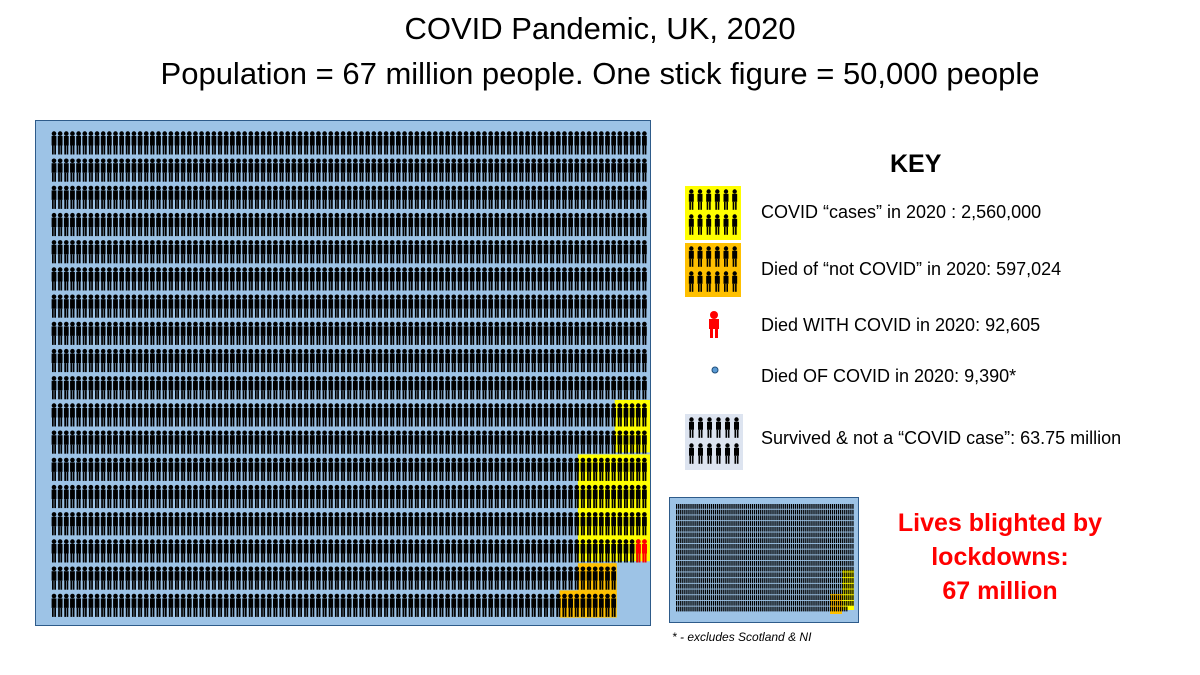 This screenshot has height=675, width=1200. What do you see at coordinates (1000, 557) in the screenshot?
I see `callout-line-2: lockdowns:` at bounding box center [1000, 557].